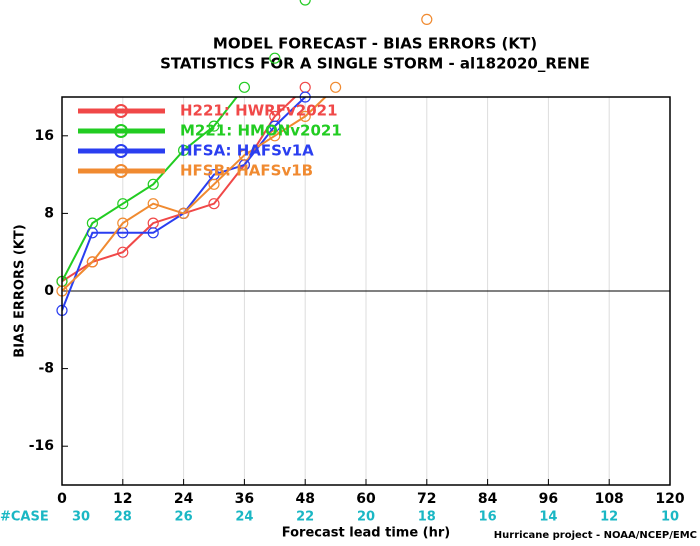 The image size is (700, 546). Describe the element at coordinates (244, 517) in the screenshot. I see `case-count: 24` at that location.